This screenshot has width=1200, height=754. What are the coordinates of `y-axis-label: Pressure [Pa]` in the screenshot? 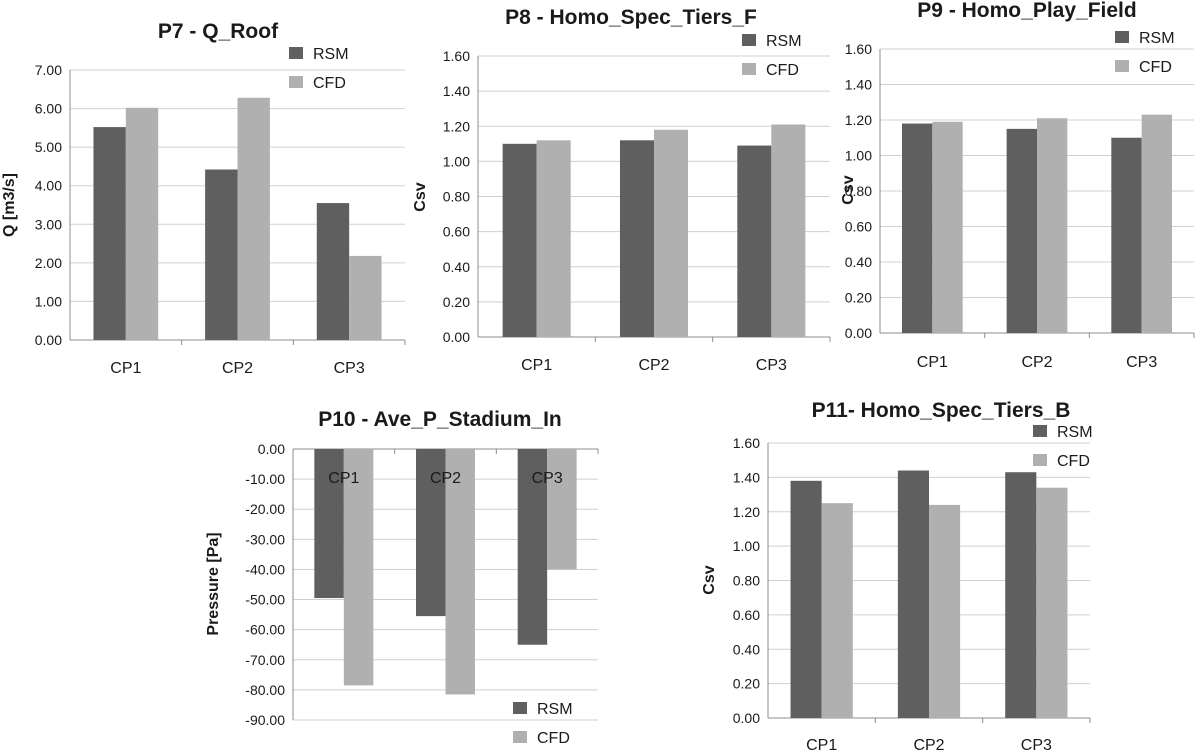 It's located at (213, 583).